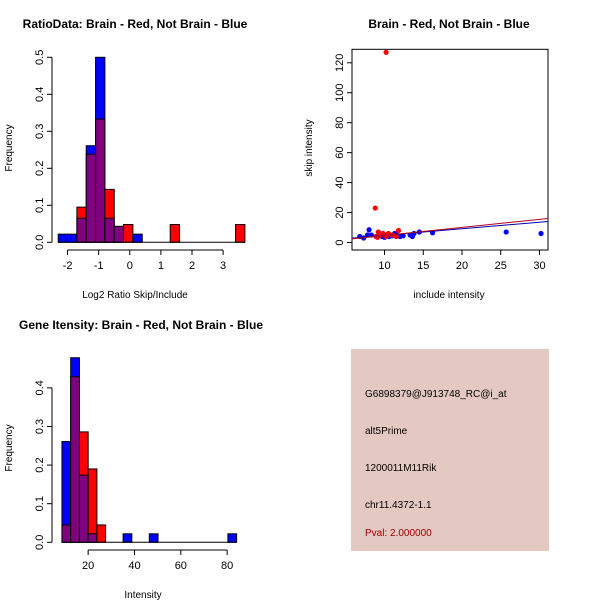 This screenshot has width=600, height=600. What do you see at coordinates (386, 431) in the screenshot?
I see `event-type: alt5Prime` at bounding box center [386, 431].